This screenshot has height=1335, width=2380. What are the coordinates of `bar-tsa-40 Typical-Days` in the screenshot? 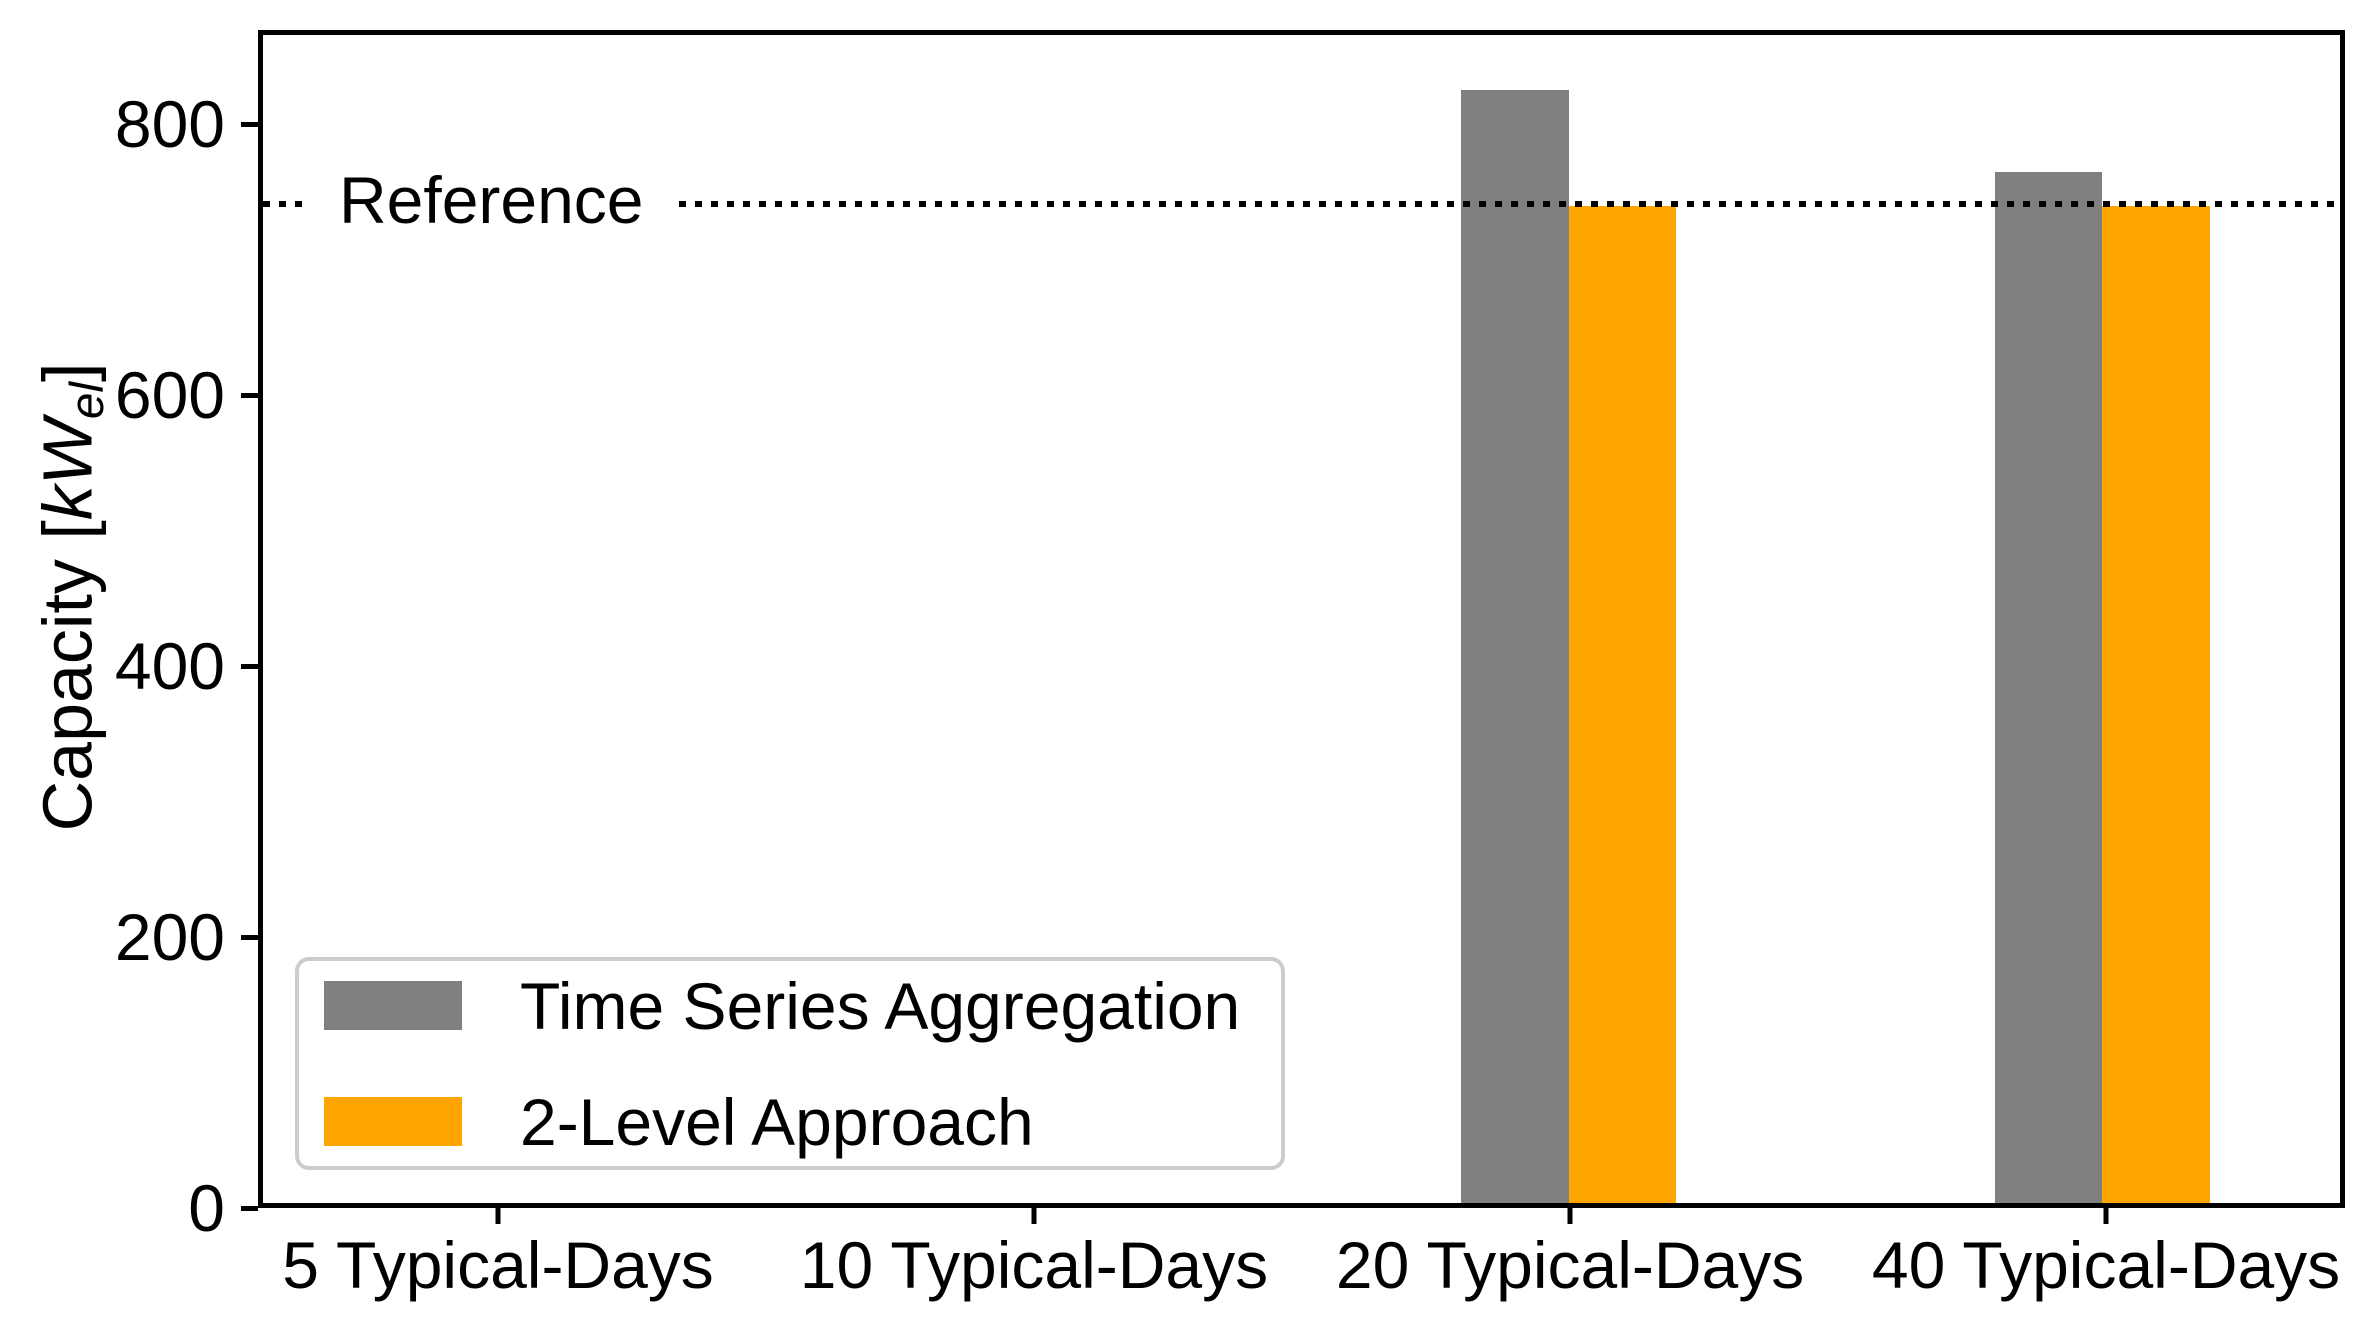 It's located at (2048, 687).